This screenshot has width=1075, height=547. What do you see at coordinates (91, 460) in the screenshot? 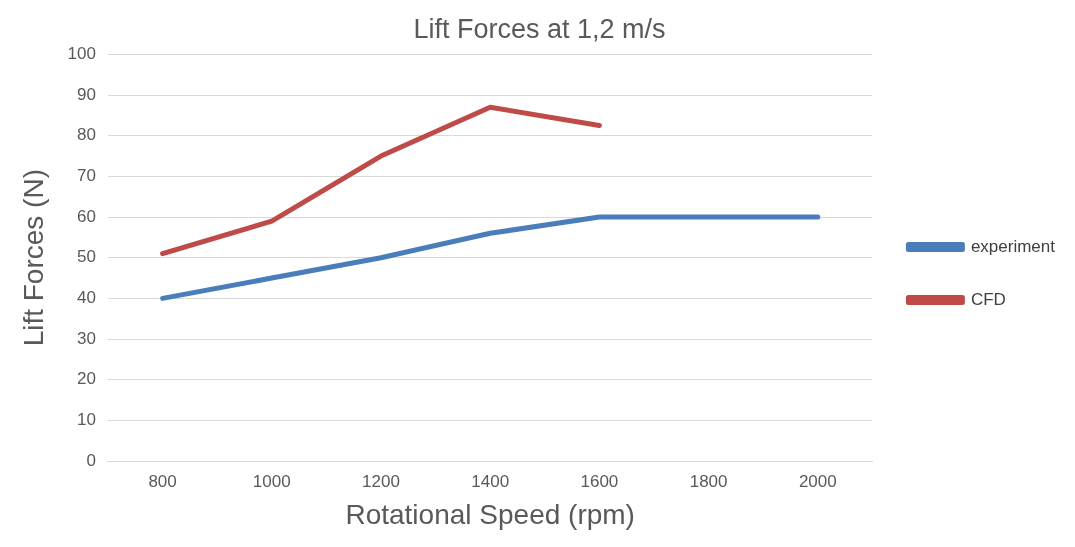
I see `y-tick-label: 0` at bounding box center [91, 460].